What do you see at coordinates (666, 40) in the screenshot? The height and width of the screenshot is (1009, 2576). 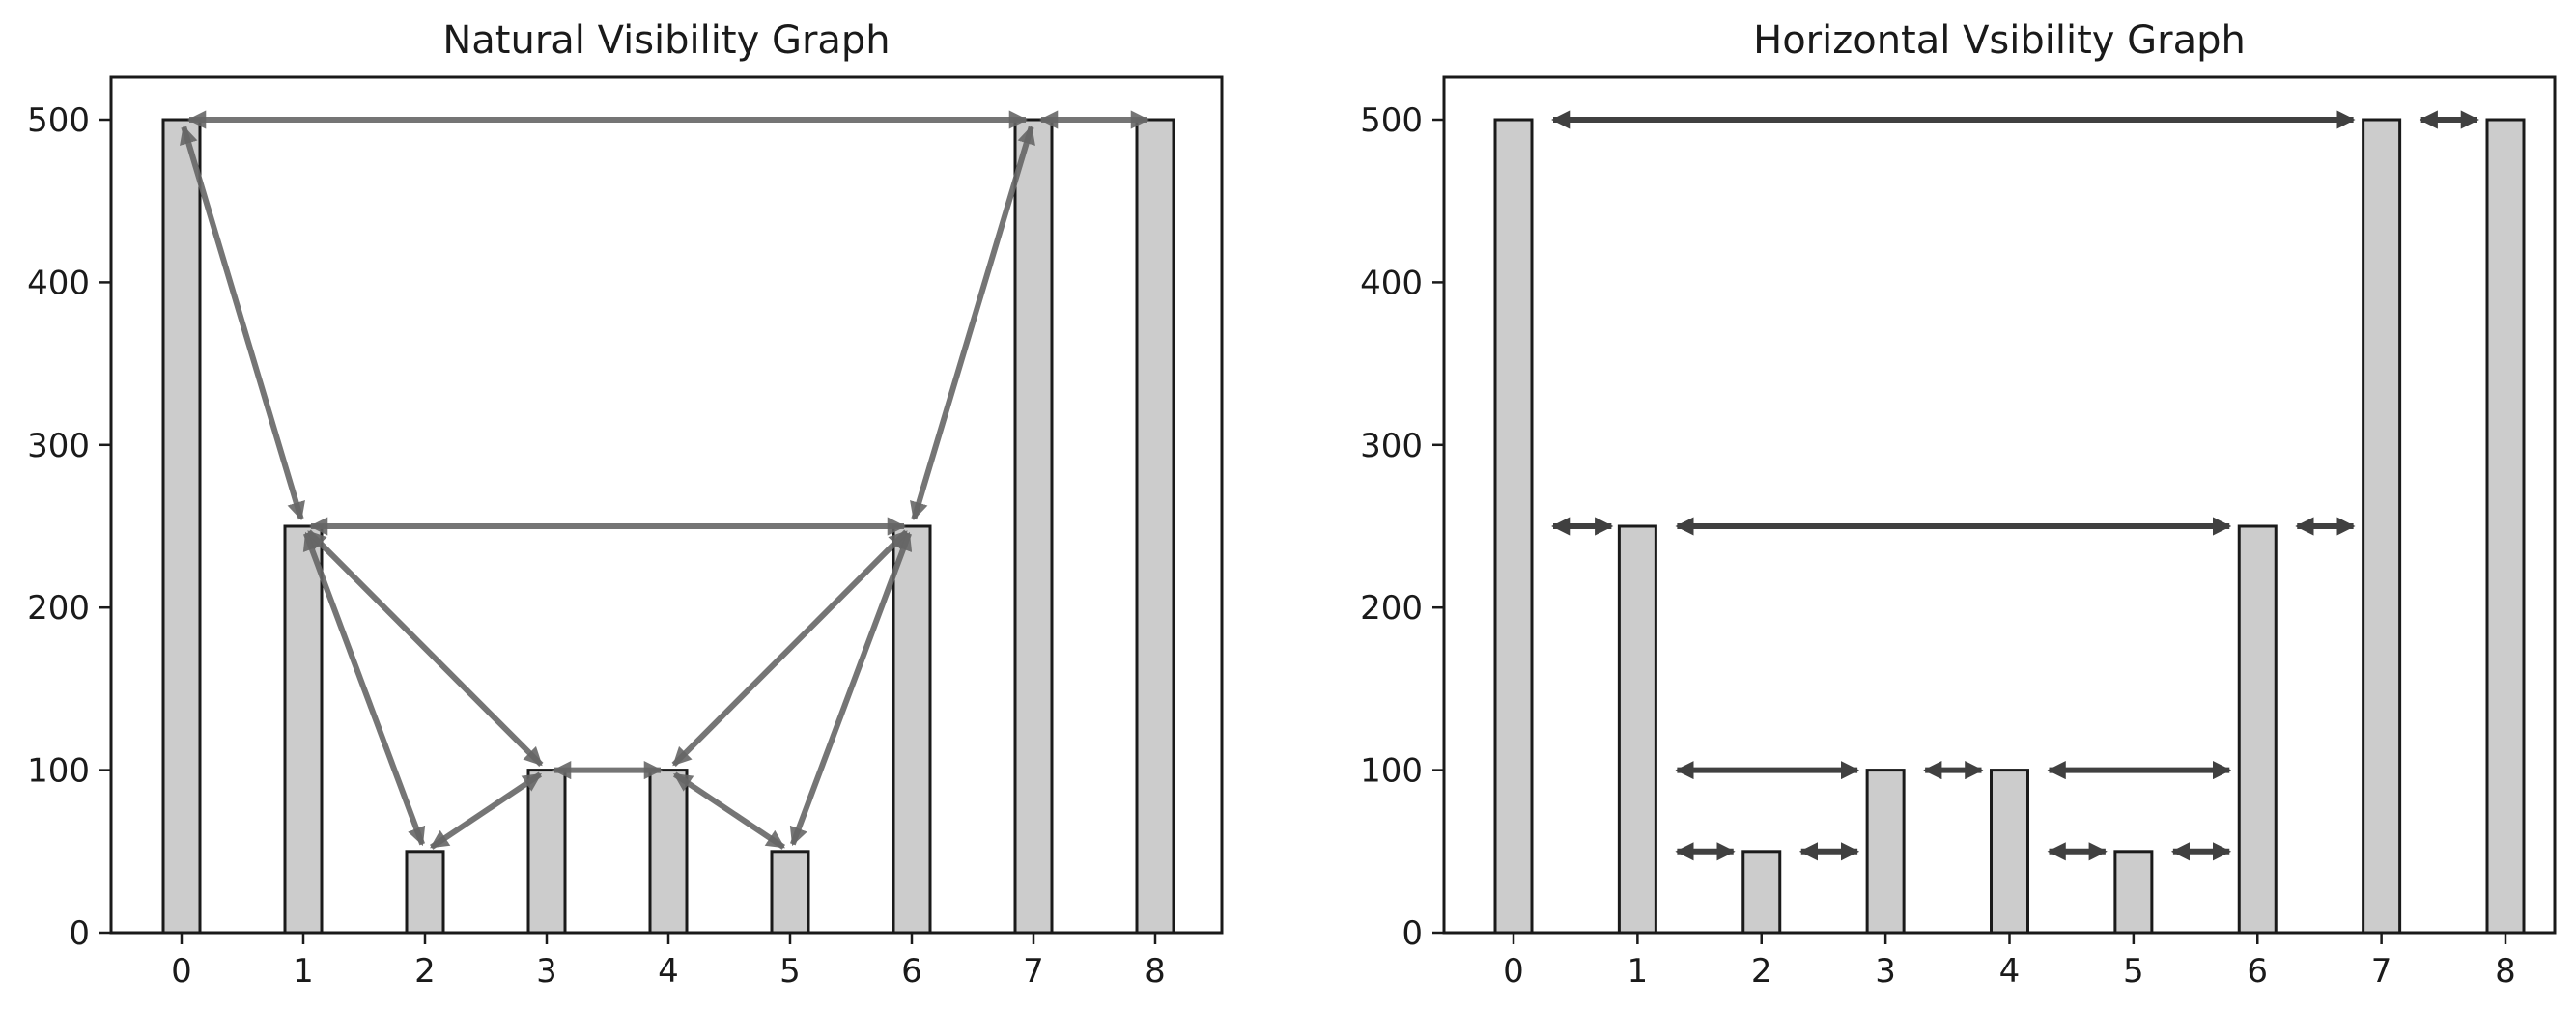 I see `chart-title: Natural Visibility Graph` at bounding box center [666, 40].